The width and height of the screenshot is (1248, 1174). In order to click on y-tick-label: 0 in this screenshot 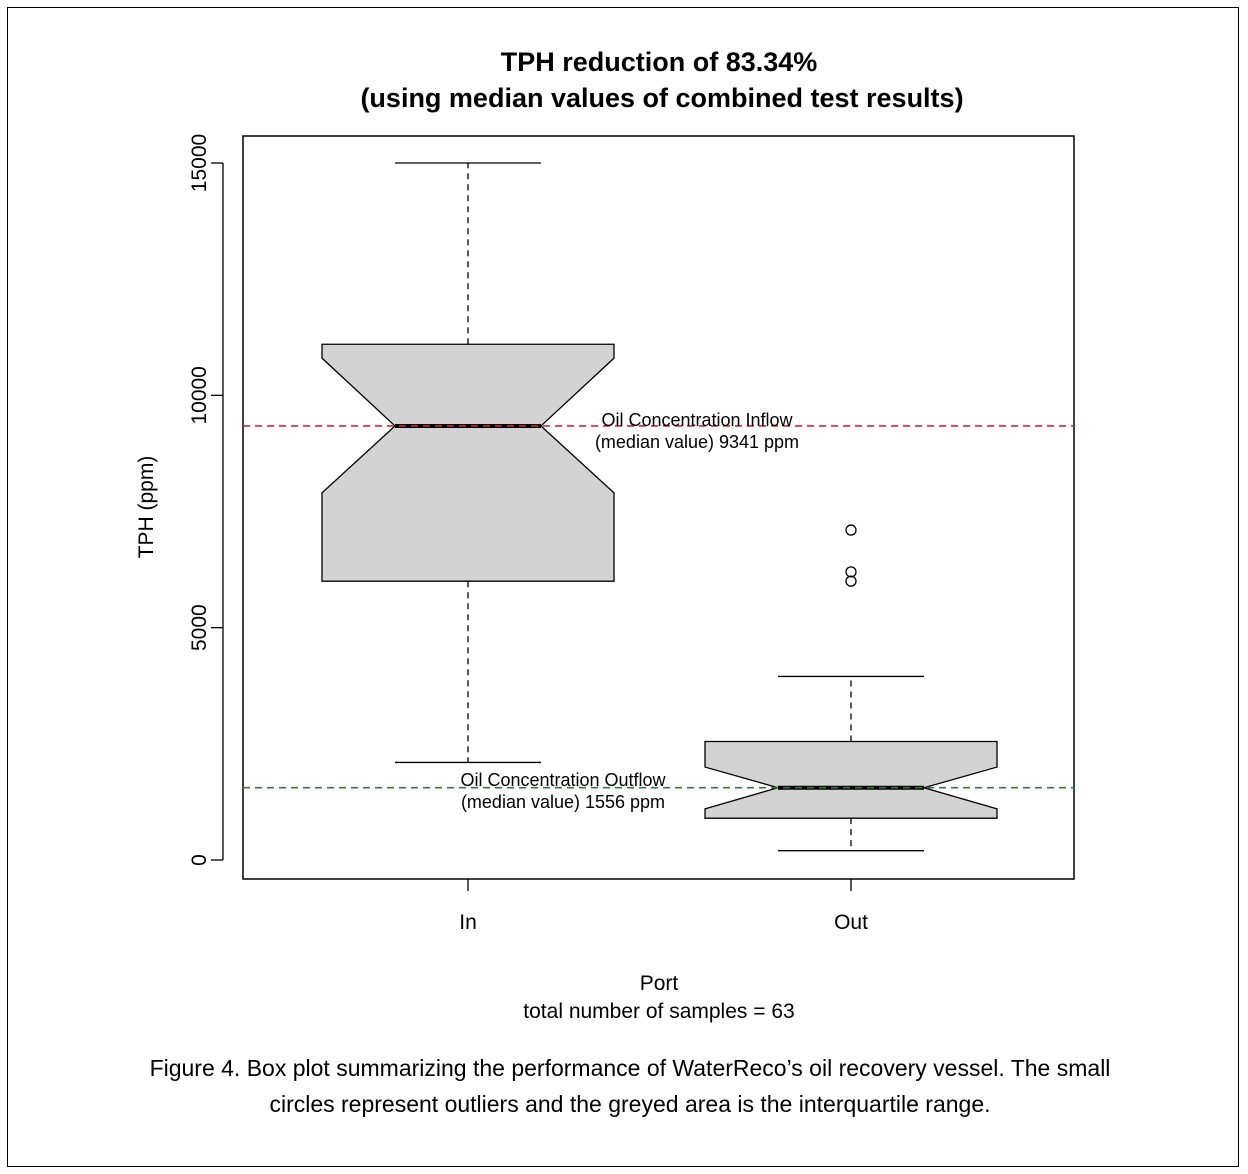, I will do `click(199, 860)`.